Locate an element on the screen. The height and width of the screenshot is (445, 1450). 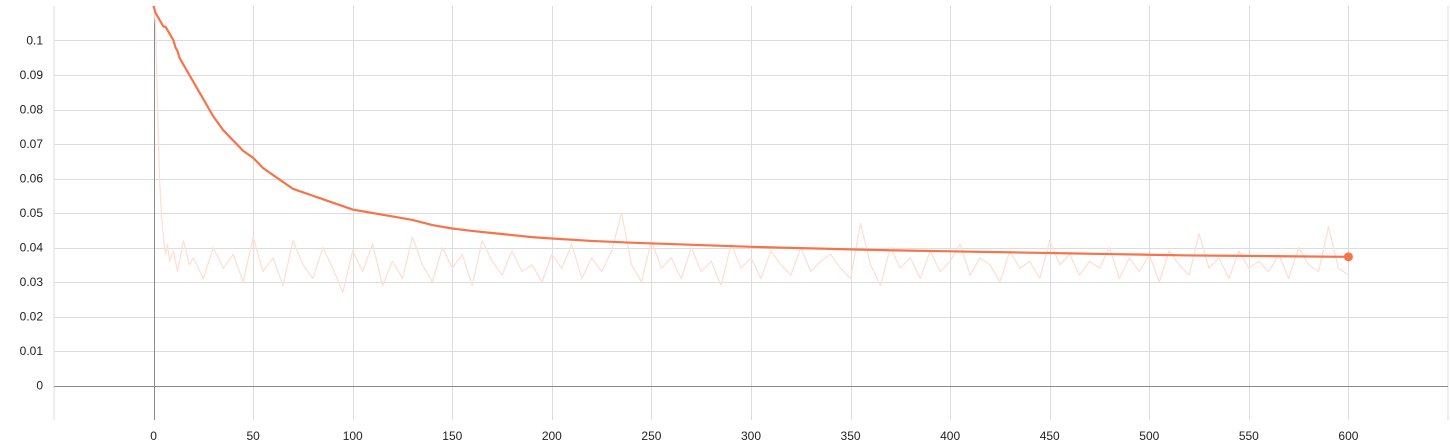
y-tick-label: 0.07 is located at coordinates (32, 144).